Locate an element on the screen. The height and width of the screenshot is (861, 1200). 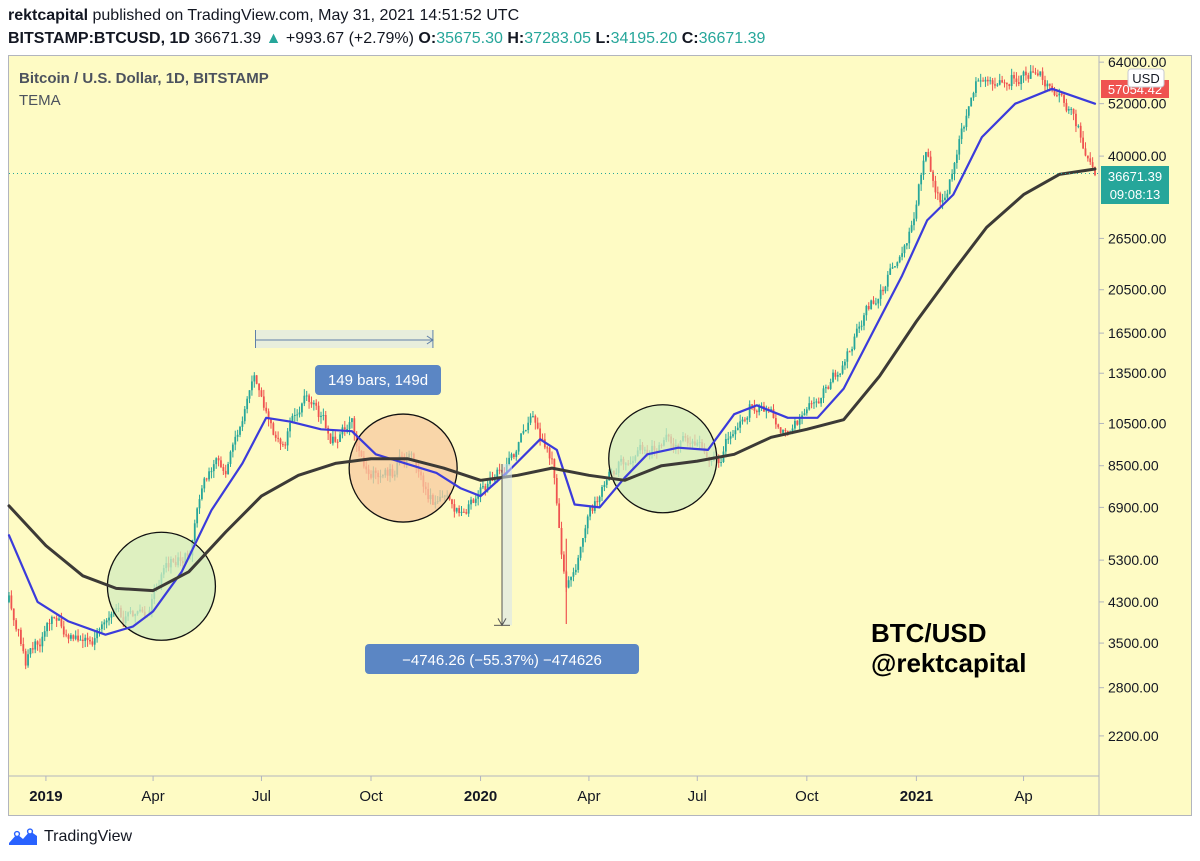
chart-legend-indicator: TEMA is located at coordinates (40, 100).